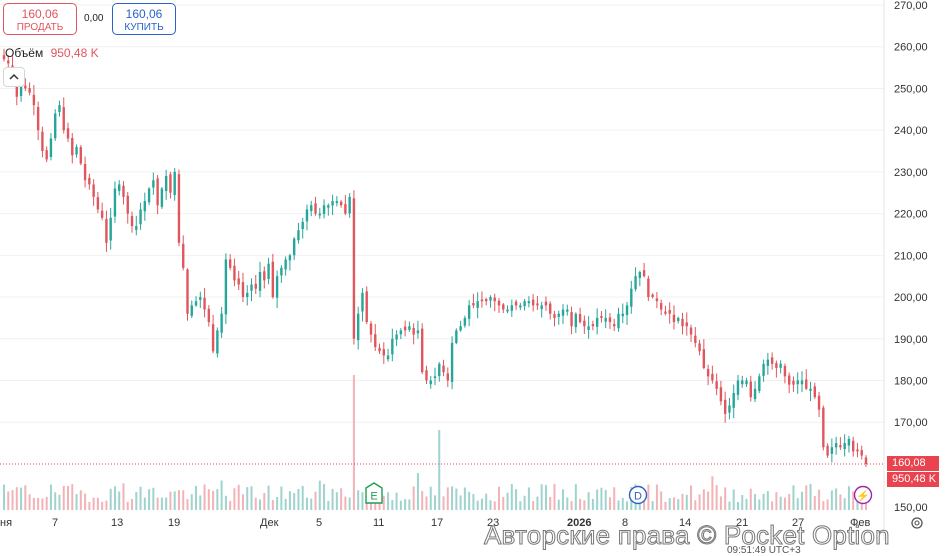  What do you see at coordinates (911, 89) in the screenshot?
I see `price-tick-label: 250,00` at bounding box center [911, 89].